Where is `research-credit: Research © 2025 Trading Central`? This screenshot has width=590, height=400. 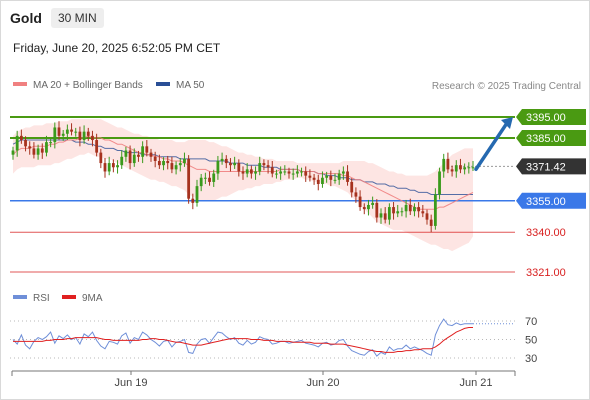 research-credit: Research © 2025 Trading Central is located at coordinates (506, 86).